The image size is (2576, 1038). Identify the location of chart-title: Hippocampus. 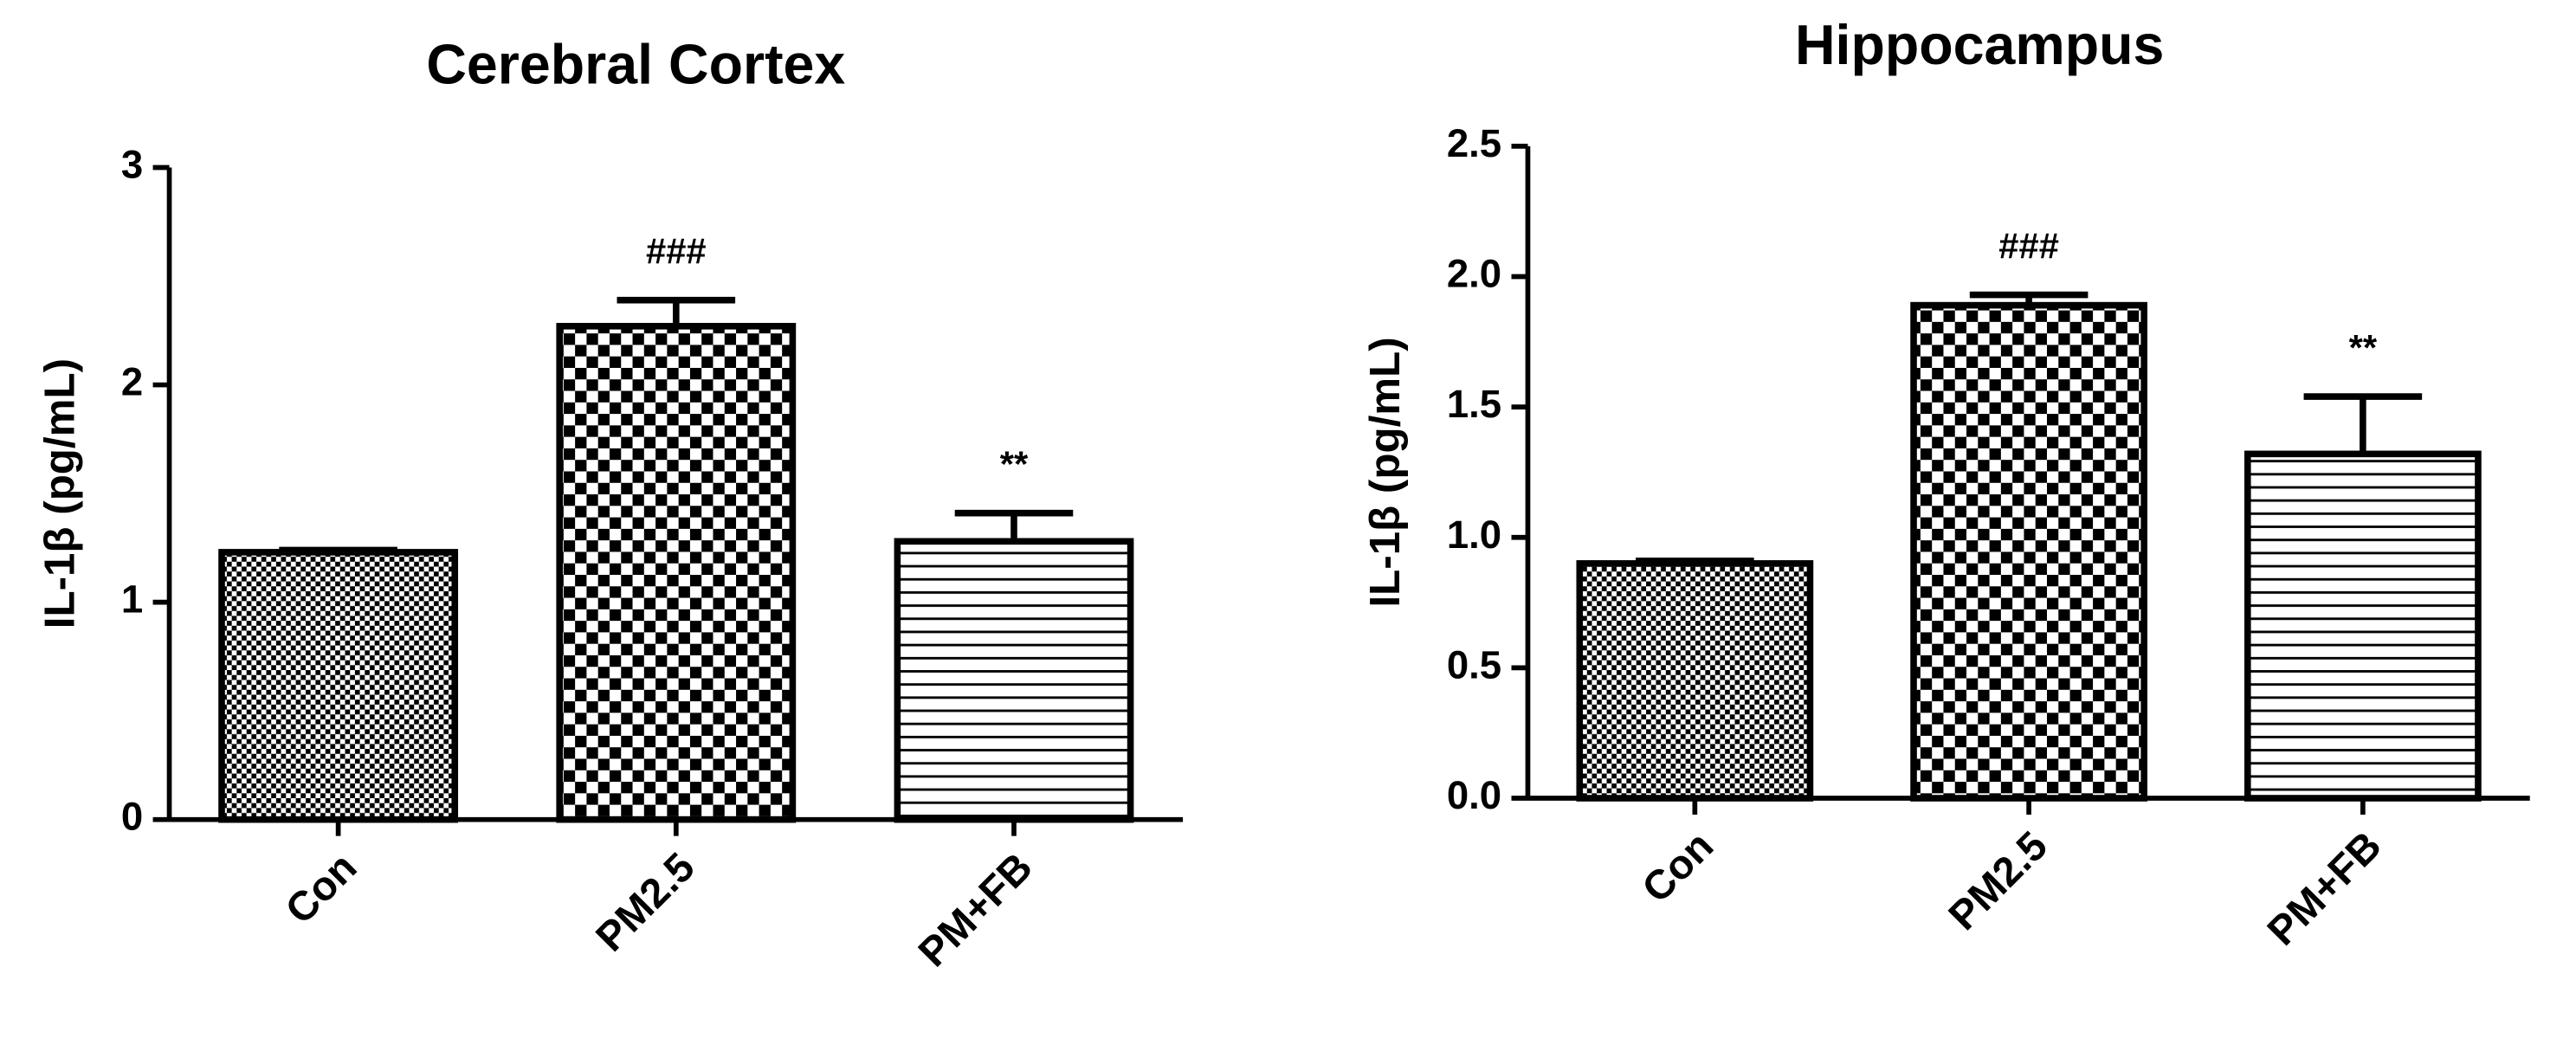
(1980, 45).